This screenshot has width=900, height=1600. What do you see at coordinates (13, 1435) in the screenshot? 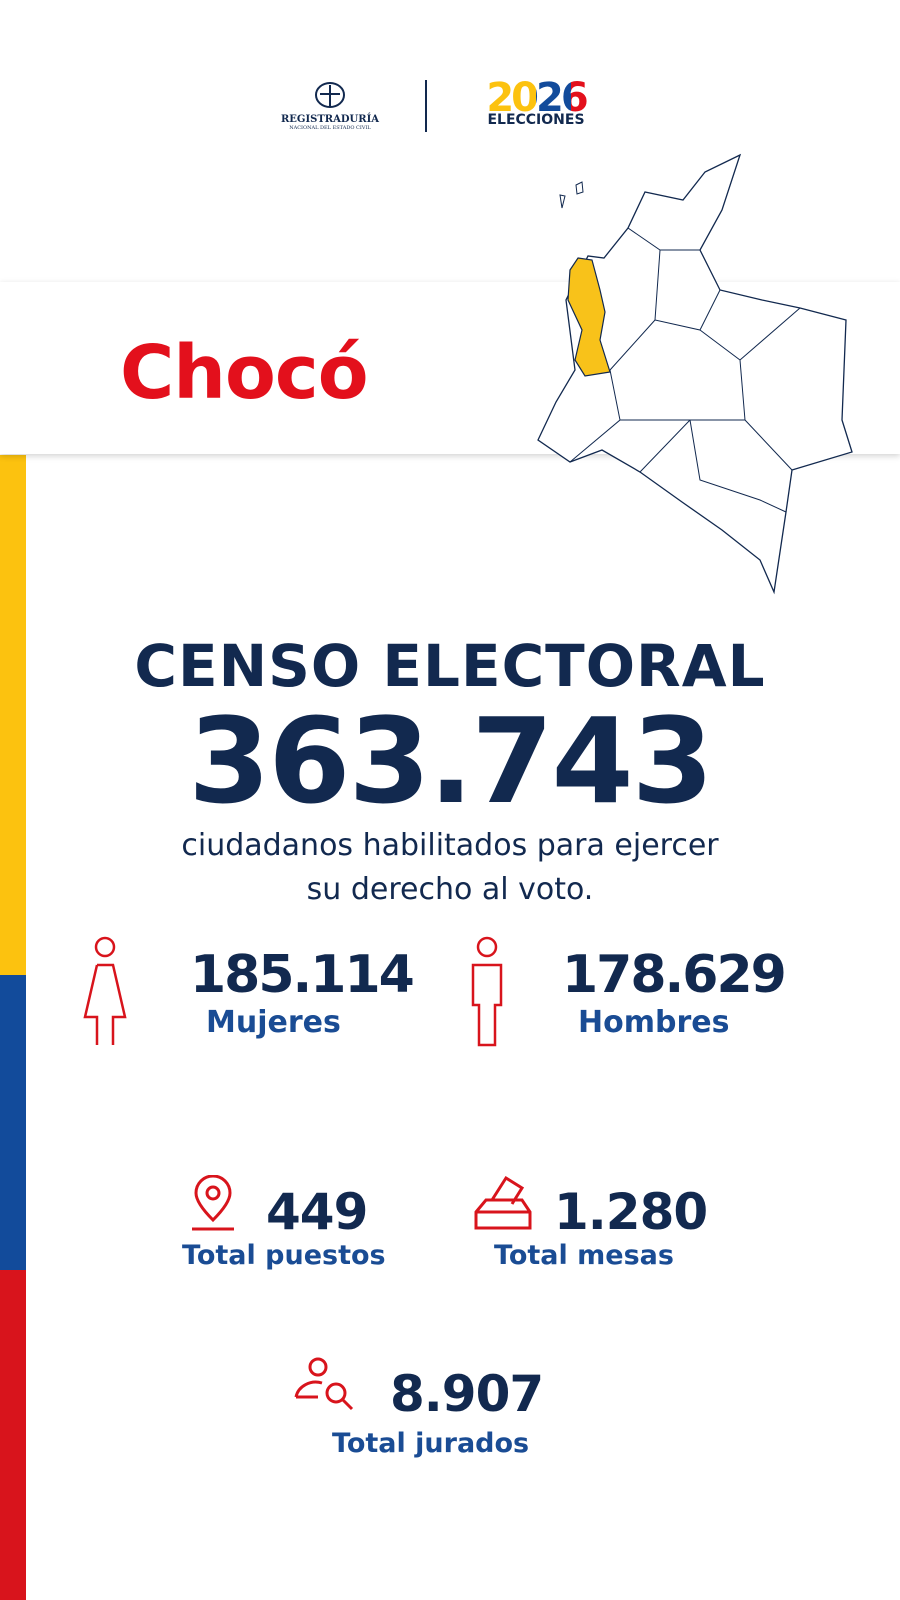
I see `flag-red` at bounding box center [13, 1435].